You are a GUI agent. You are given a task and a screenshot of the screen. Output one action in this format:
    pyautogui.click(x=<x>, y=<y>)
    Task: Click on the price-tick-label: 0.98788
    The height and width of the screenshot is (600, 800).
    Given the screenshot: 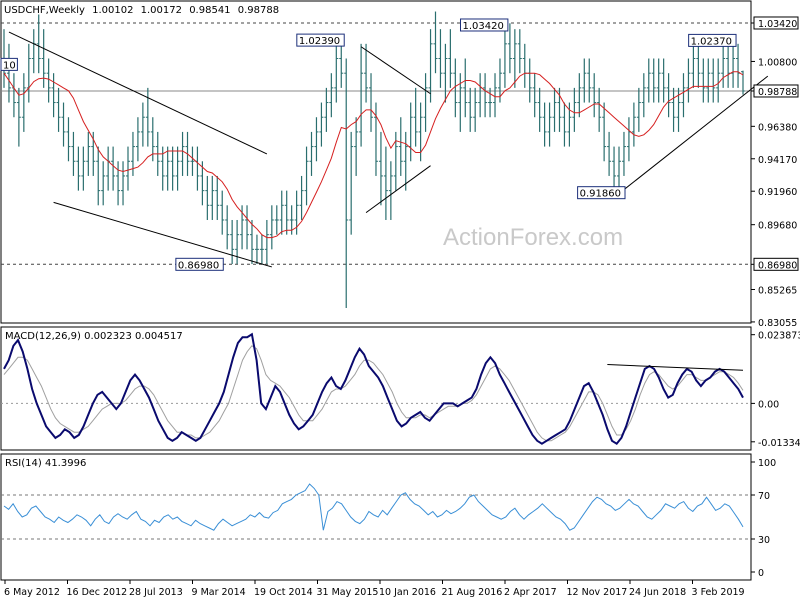 What is the action you would take?
    pyautogui.click(x=777, y=92)
    